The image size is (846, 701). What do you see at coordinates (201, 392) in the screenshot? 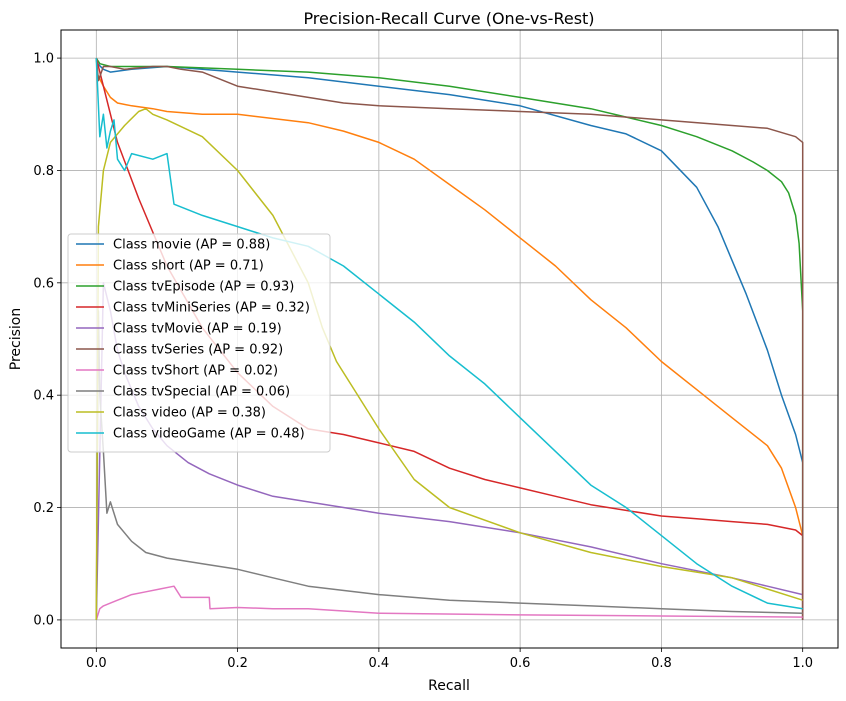
I see `legend-label: Class tvSpecial (AP = 0.06)` at bounding box center [201, 392].